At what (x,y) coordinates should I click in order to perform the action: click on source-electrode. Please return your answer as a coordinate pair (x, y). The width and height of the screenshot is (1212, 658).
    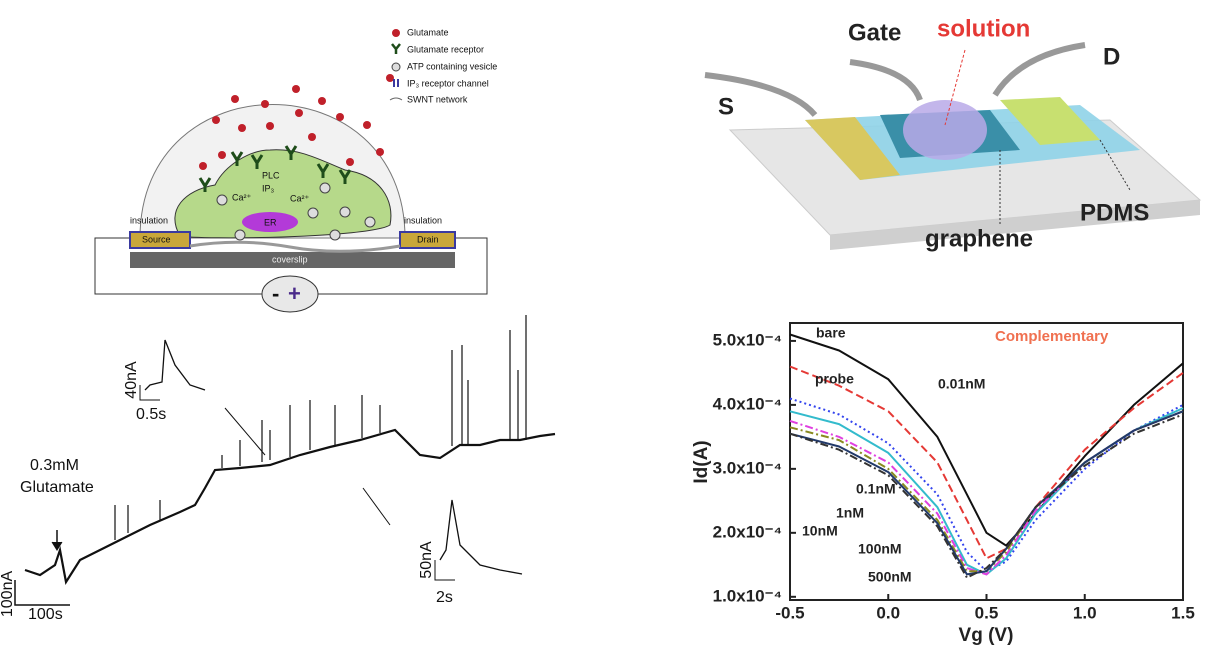
    Looking at the image, I should click on (160, 240).